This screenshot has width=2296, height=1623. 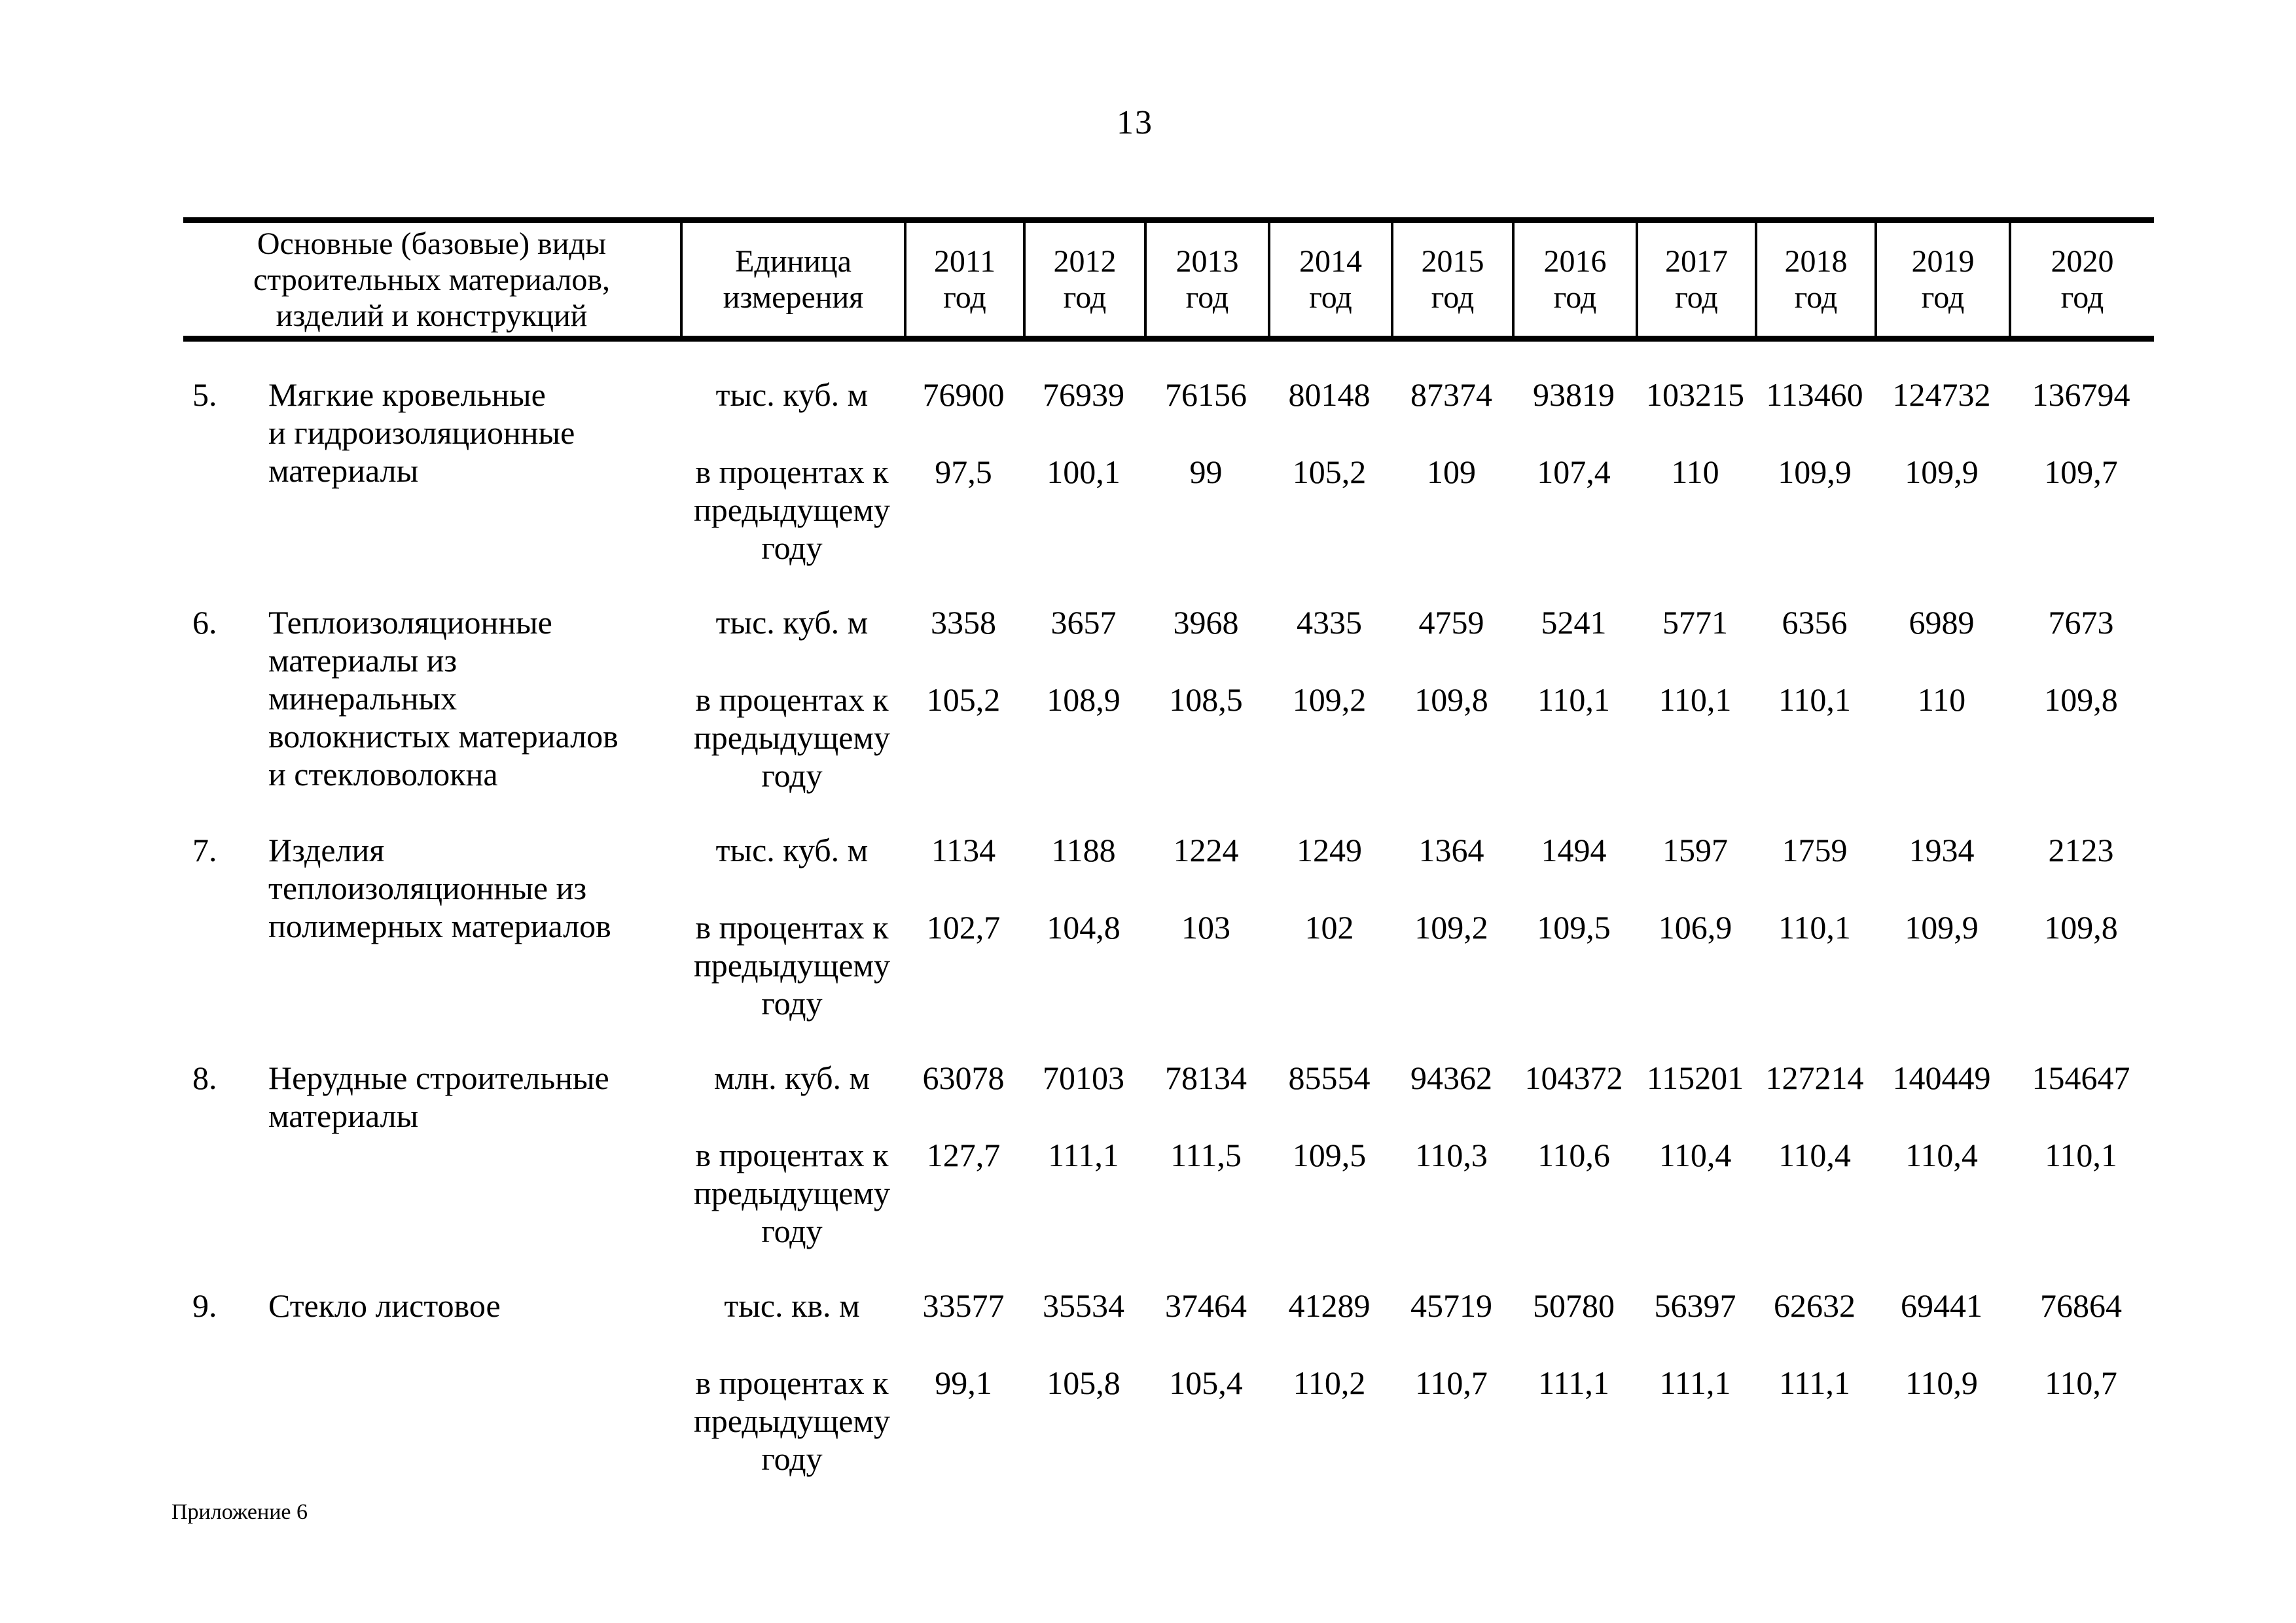 What do you see at coordinates (1451, 1078) in the screenshot?
I see `value-2015: 94362` at bounding box center [1451, 1078].